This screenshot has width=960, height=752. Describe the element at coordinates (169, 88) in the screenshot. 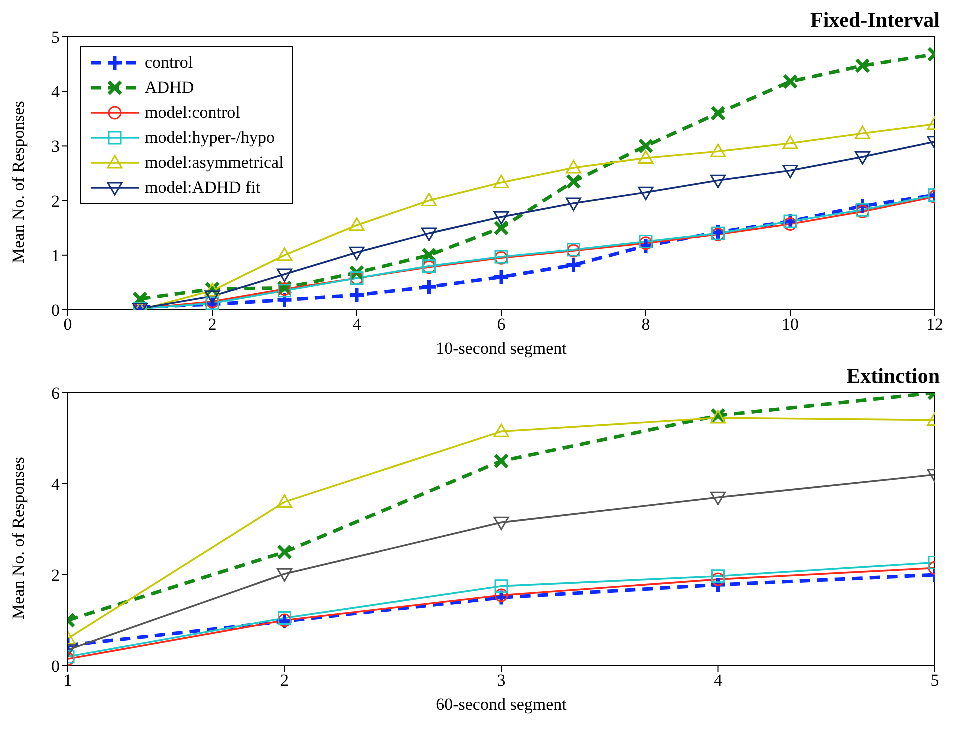

I see `legend-label: ADHD` at that location.